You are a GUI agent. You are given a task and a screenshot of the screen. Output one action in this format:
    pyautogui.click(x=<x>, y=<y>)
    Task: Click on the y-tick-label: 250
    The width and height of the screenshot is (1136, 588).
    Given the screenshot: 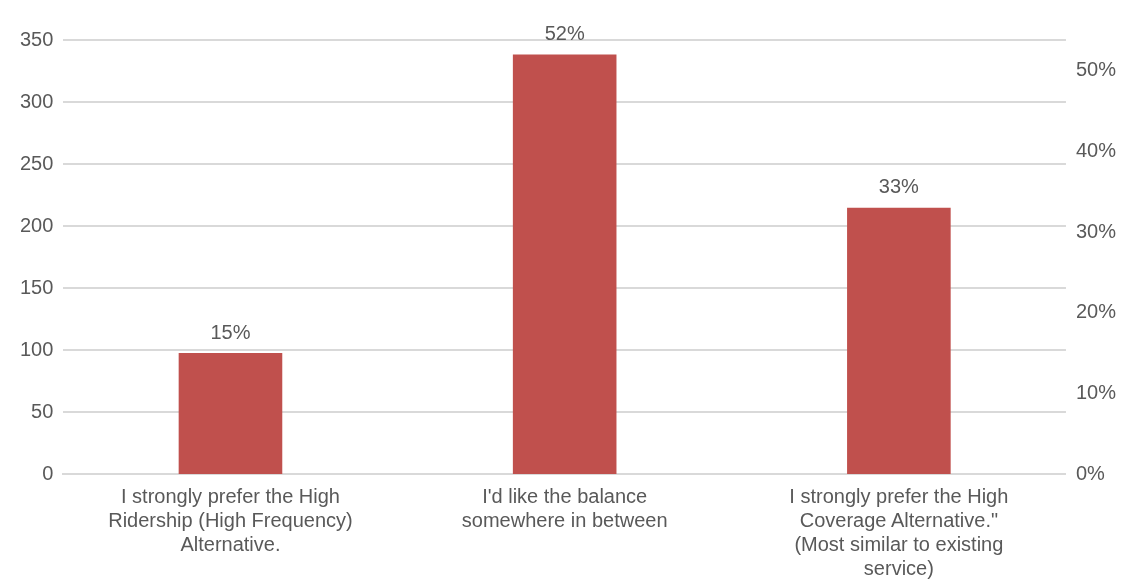 What is the action you would take?
    pyautogui.click(x=36, y=162)
    